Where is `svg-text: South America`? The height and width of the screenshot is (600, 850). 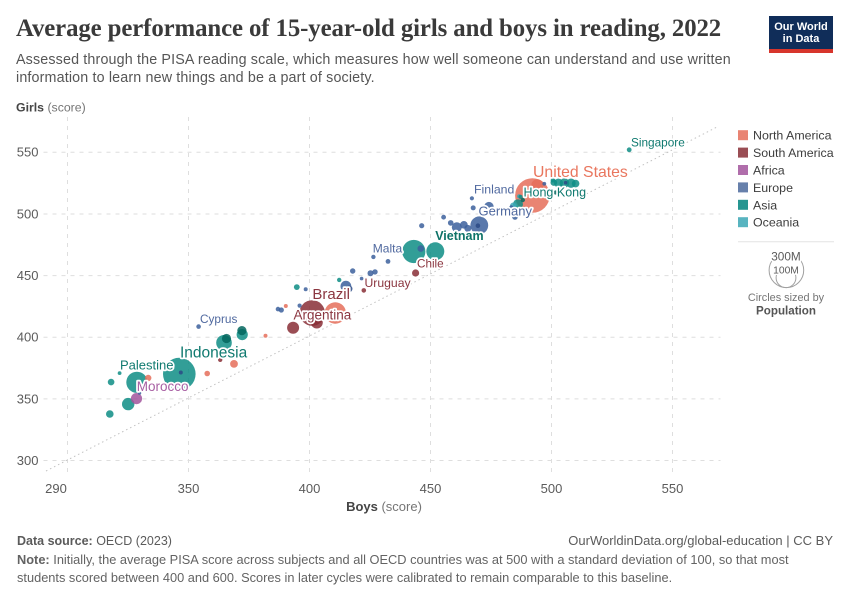
svg-text: South America is located at coordinates (793, 153).